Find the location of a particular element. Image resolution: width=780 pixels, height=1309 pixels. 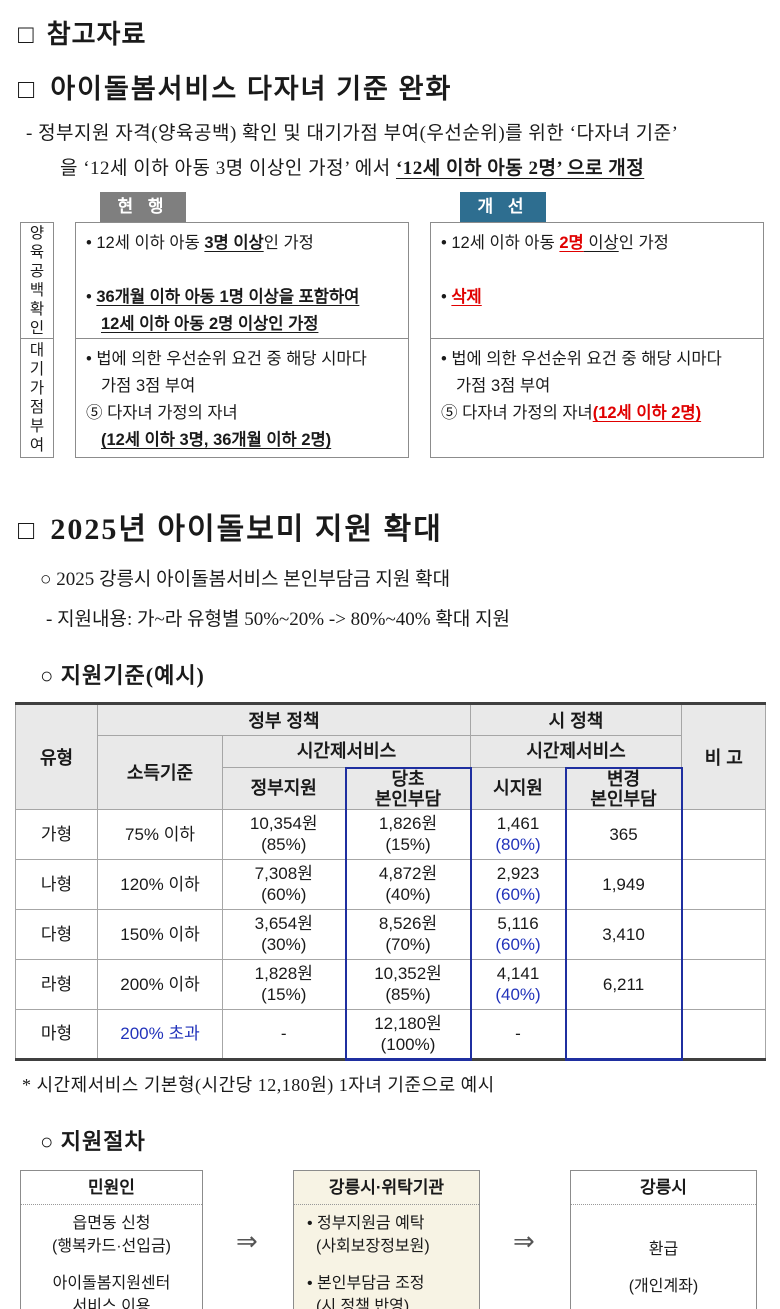

col-header-gov-policy: 정부 정책 is located at coordinates (284, 719).